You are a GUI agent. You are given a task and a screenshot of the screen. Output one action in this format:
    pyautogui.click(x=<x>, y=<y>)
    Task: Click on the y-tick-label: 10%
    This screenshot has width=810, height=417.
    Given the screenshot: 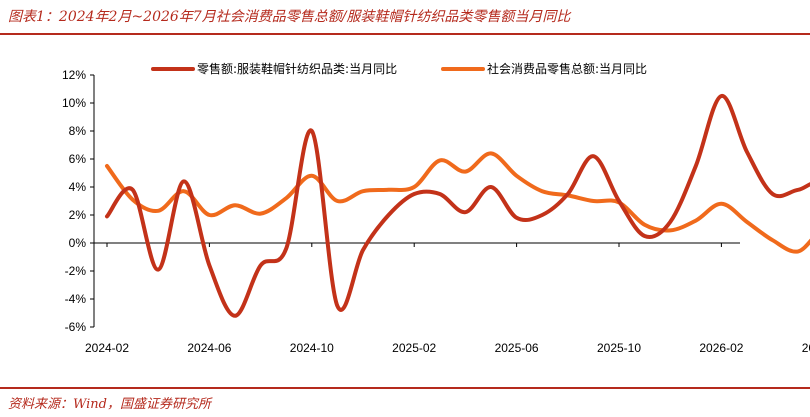 What is the action you would take?
    pyautogui.click(x=74, y=103)
    